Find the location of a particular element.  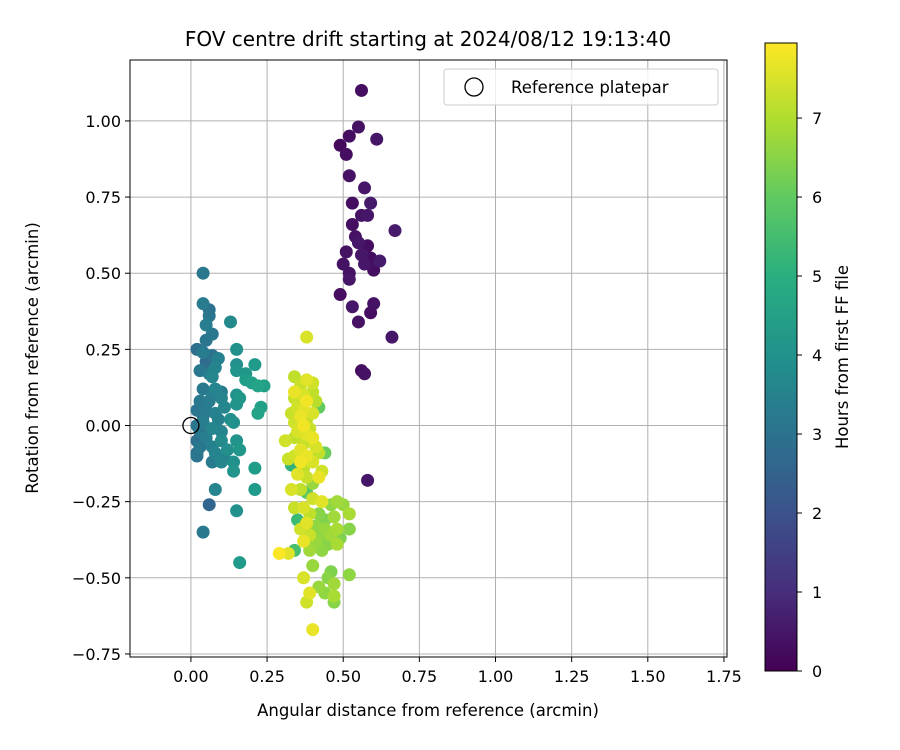

colorbar-tick-label: 2 is located at coordinates (817, 513).